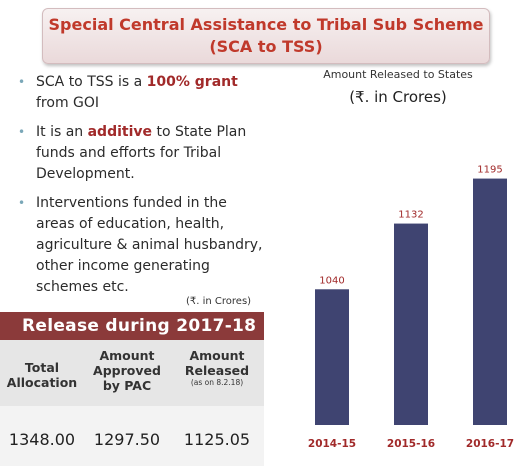 The image size is (525, 474). I want to click on value-amount-released: 1125.05, so click(217, 439).